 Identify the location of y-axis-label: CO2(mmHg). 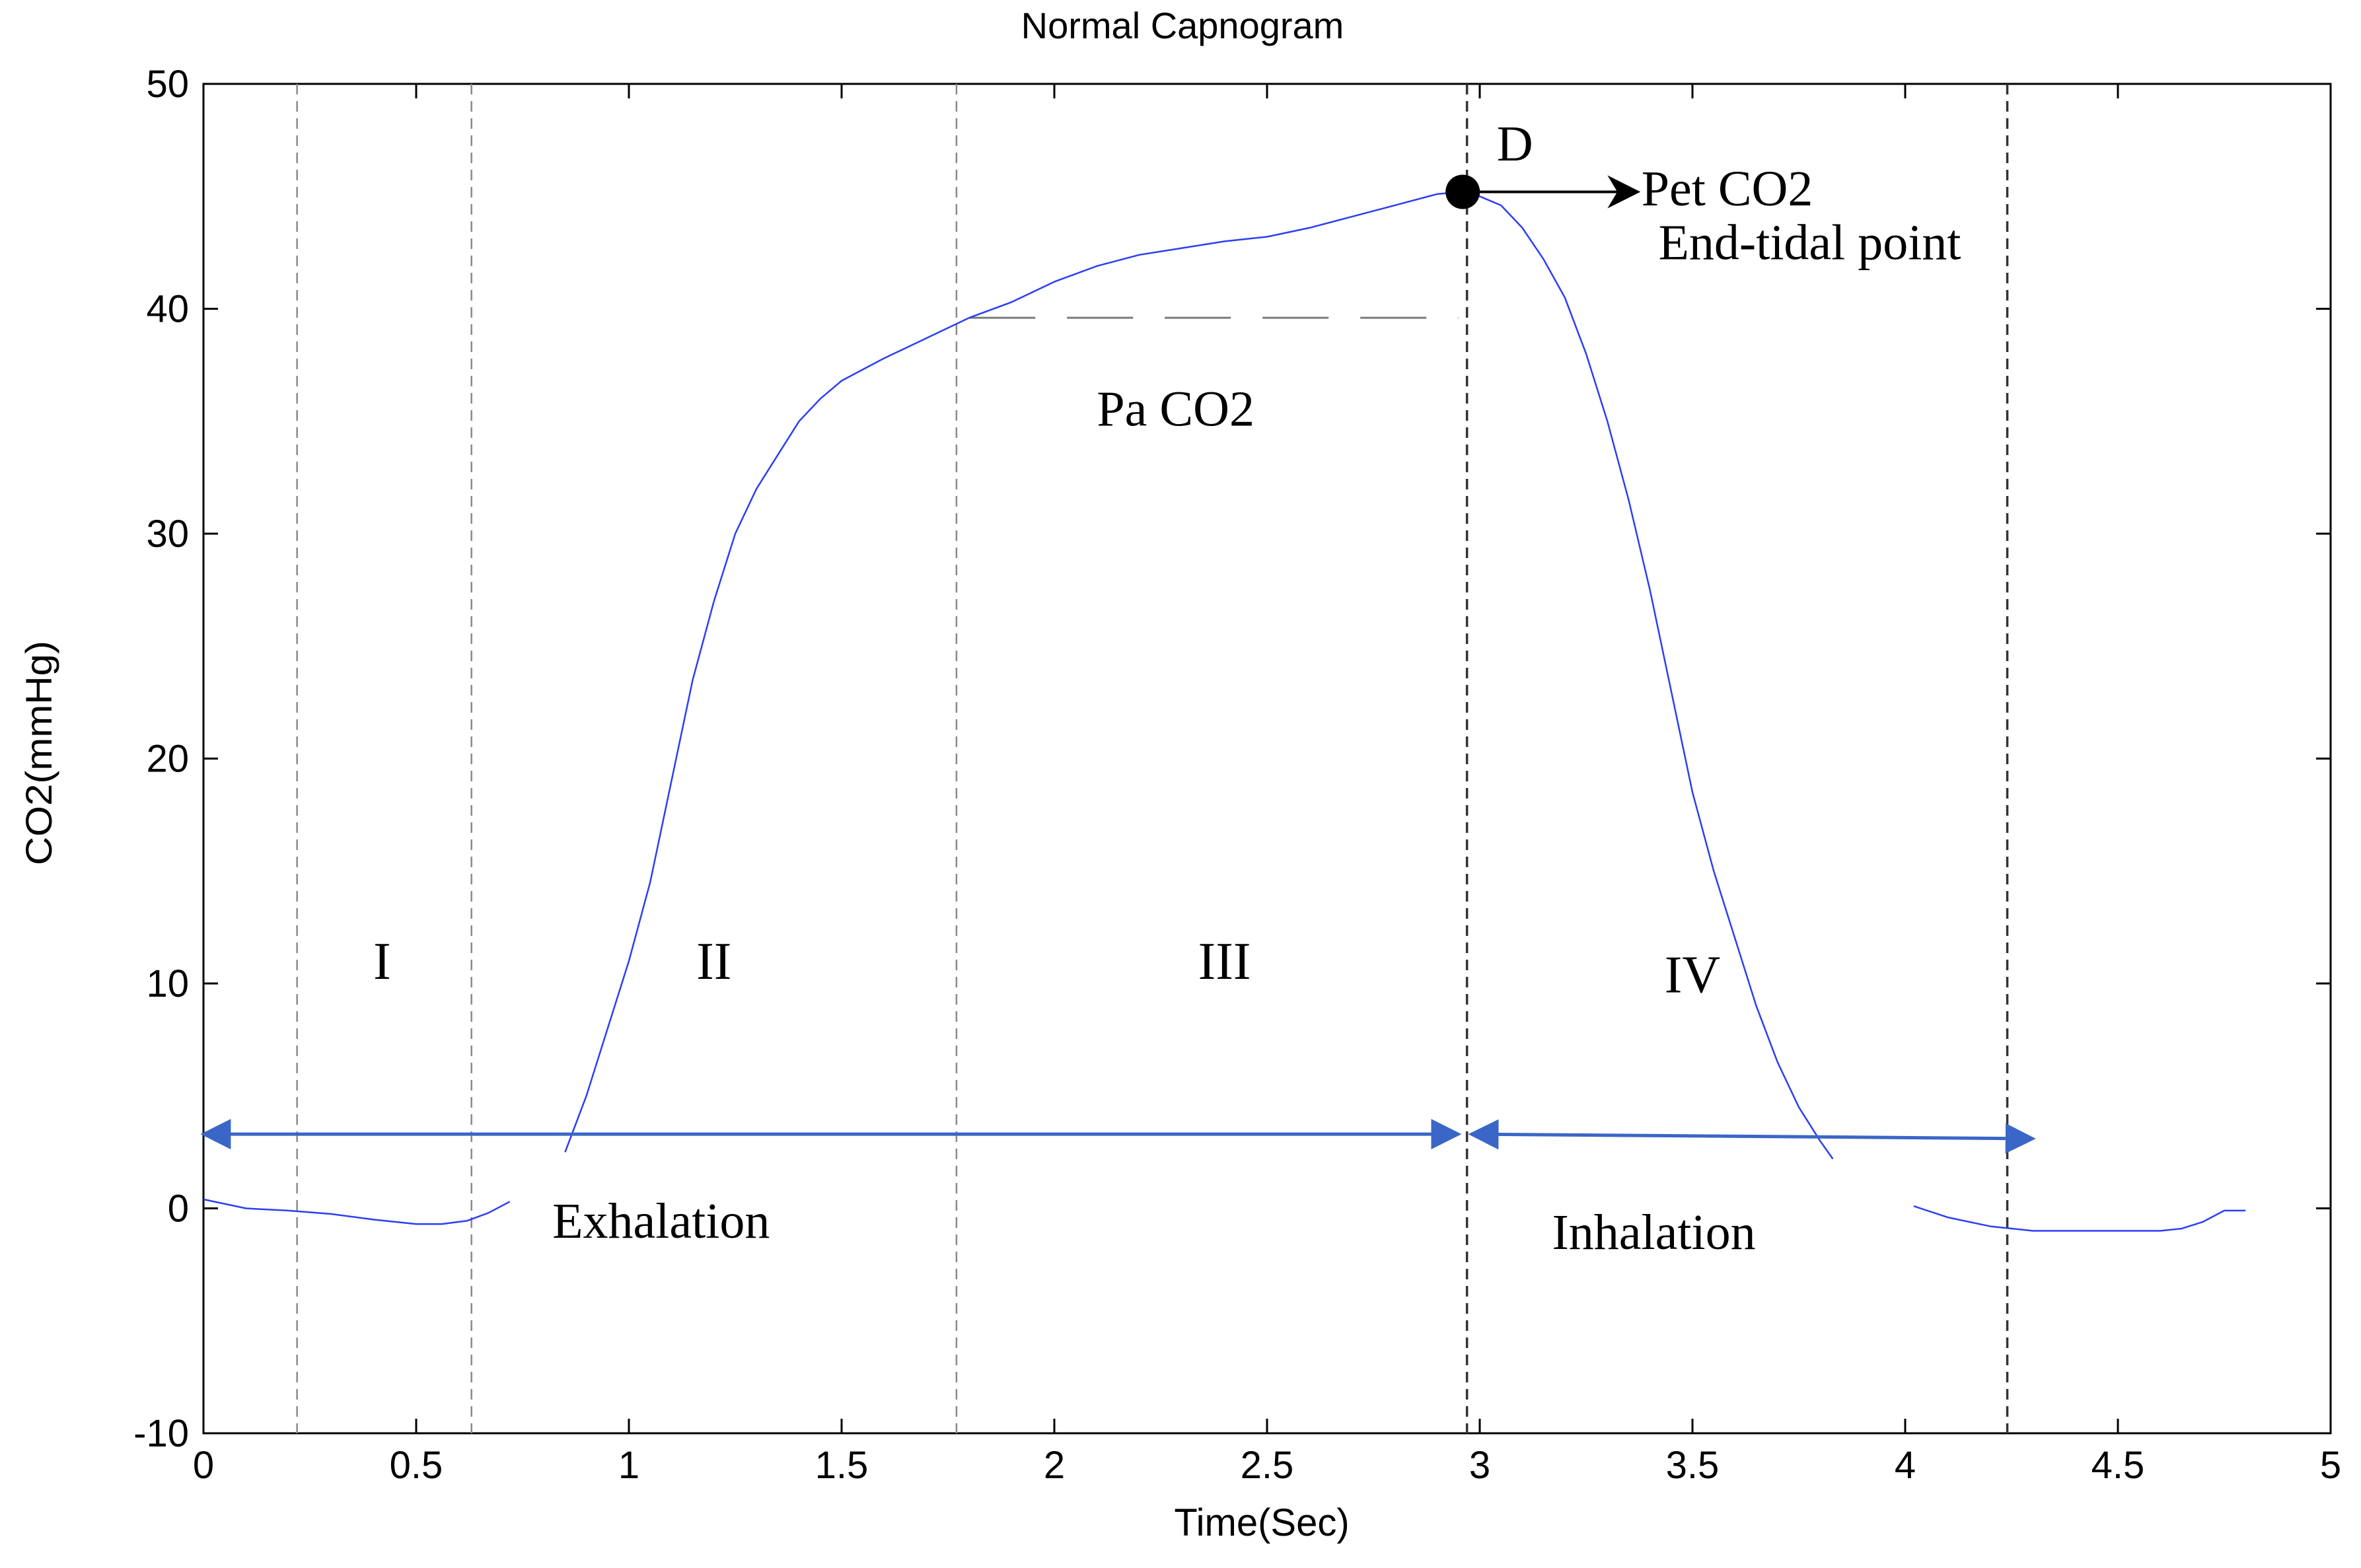
(38, 753).